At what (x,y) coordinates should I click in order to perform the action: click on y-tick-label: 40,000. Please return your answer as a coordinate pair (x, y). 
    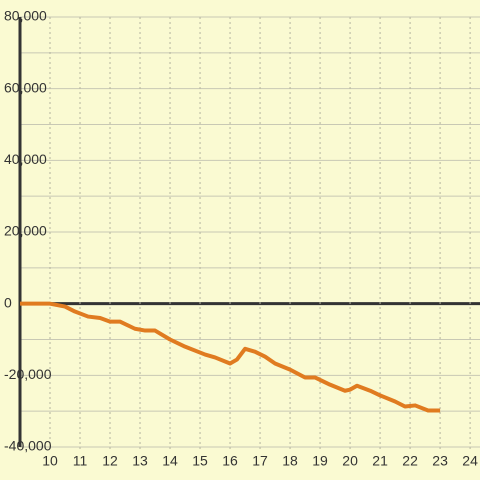
    Looking at the image, I should click on (25, 159).